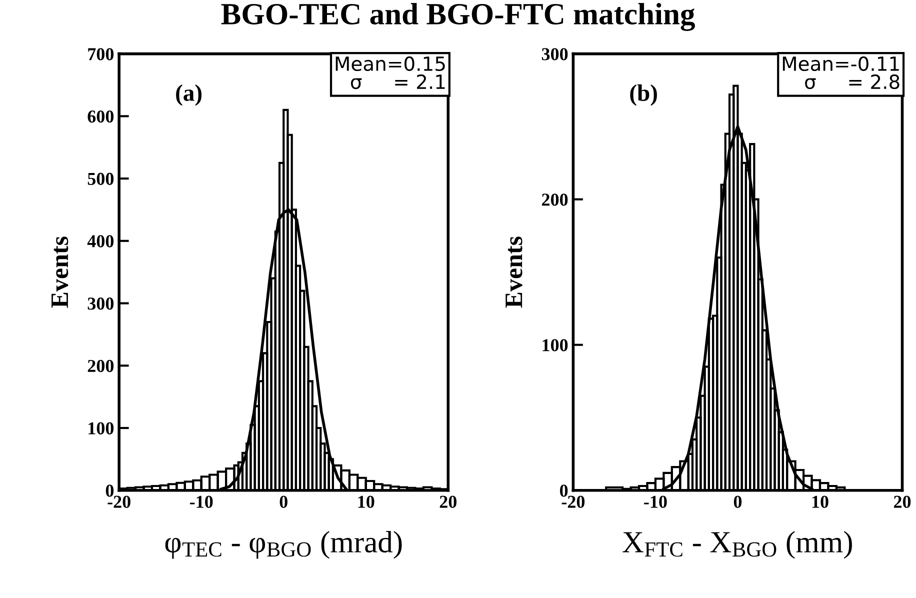  What do you see at coordinates (189, 95) in the screenshot?
I see `annotation: (a)` at bounding box center [189, 95].